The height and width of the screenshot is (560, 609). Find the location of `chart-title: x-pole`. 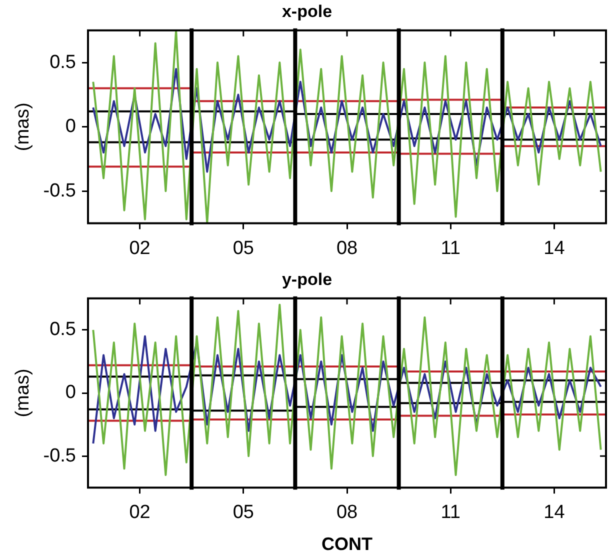

chart-title: x-pole is located at coordinates (307, 11).